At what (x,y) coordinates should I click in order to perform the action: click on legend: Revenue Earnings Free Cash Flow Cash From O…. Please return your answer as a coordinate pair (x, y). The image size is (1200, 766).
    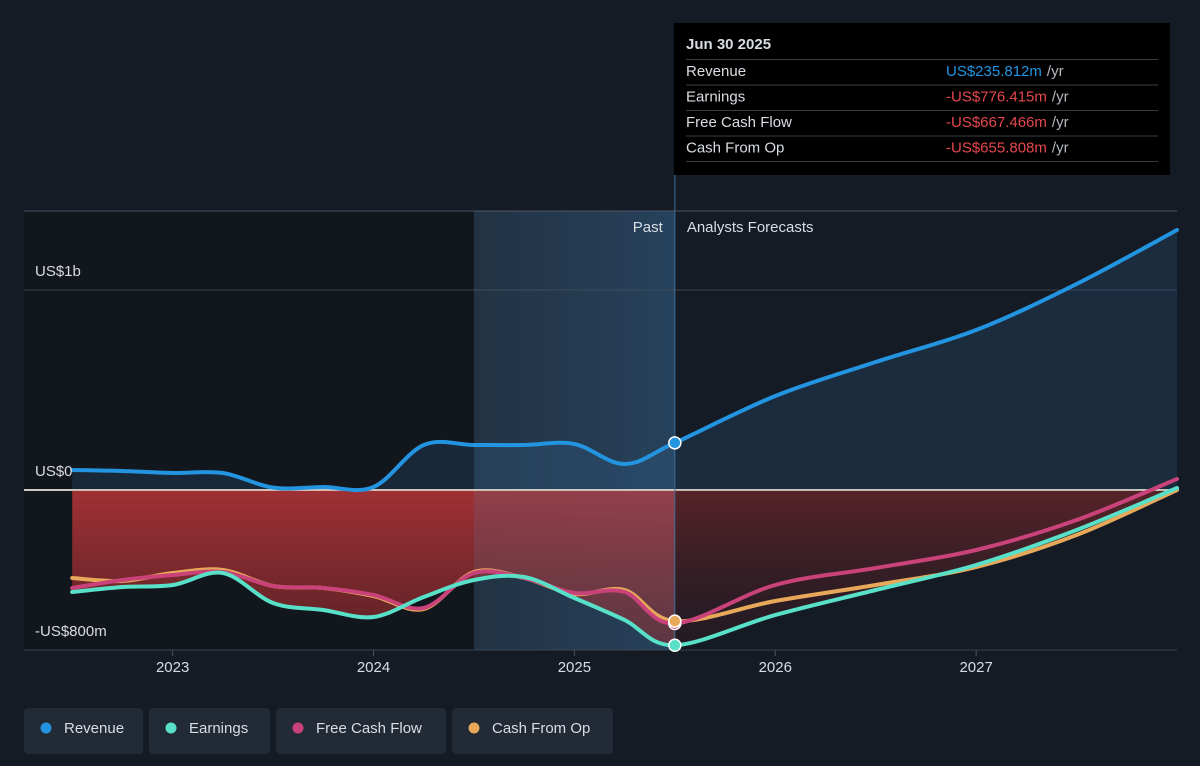
    Looking at the image, I should click on (318, 731).